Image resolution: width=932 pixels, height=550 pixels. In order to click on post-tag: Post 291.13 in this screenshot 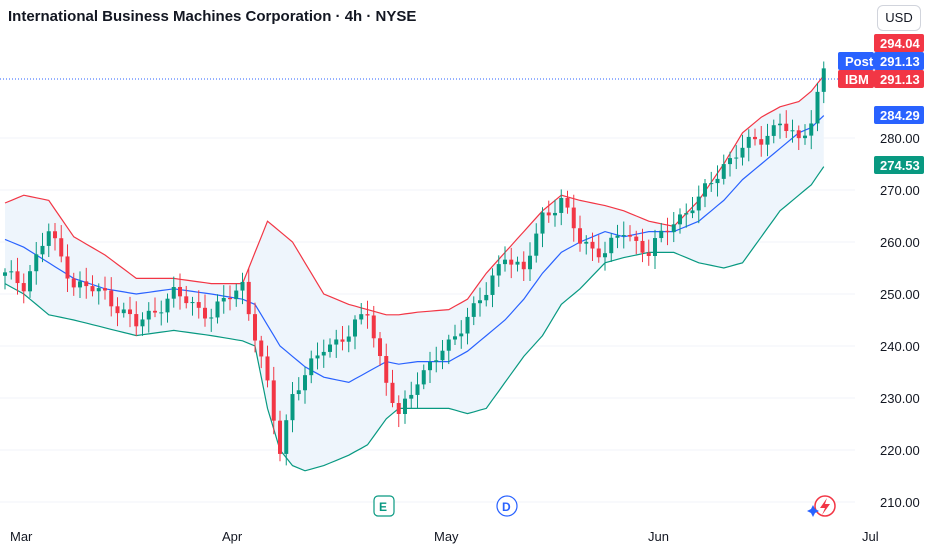, I will do `click(881, 61)`.